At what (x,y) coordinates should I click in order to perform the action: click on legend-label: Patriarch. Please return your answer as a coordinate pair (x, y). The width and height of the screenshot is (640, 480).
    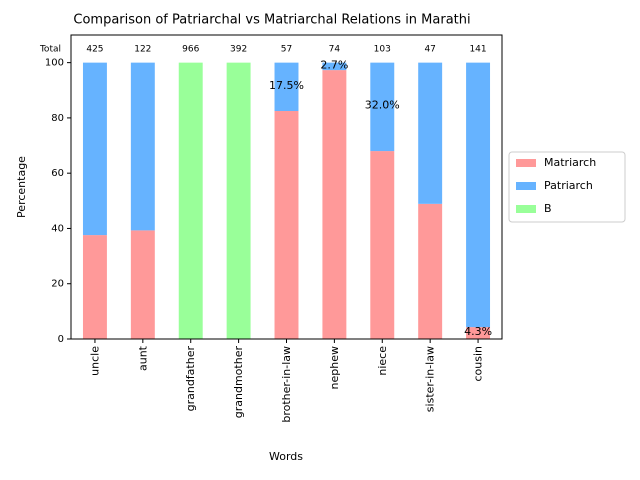
    Looking at the image, I should click on (568, 185).